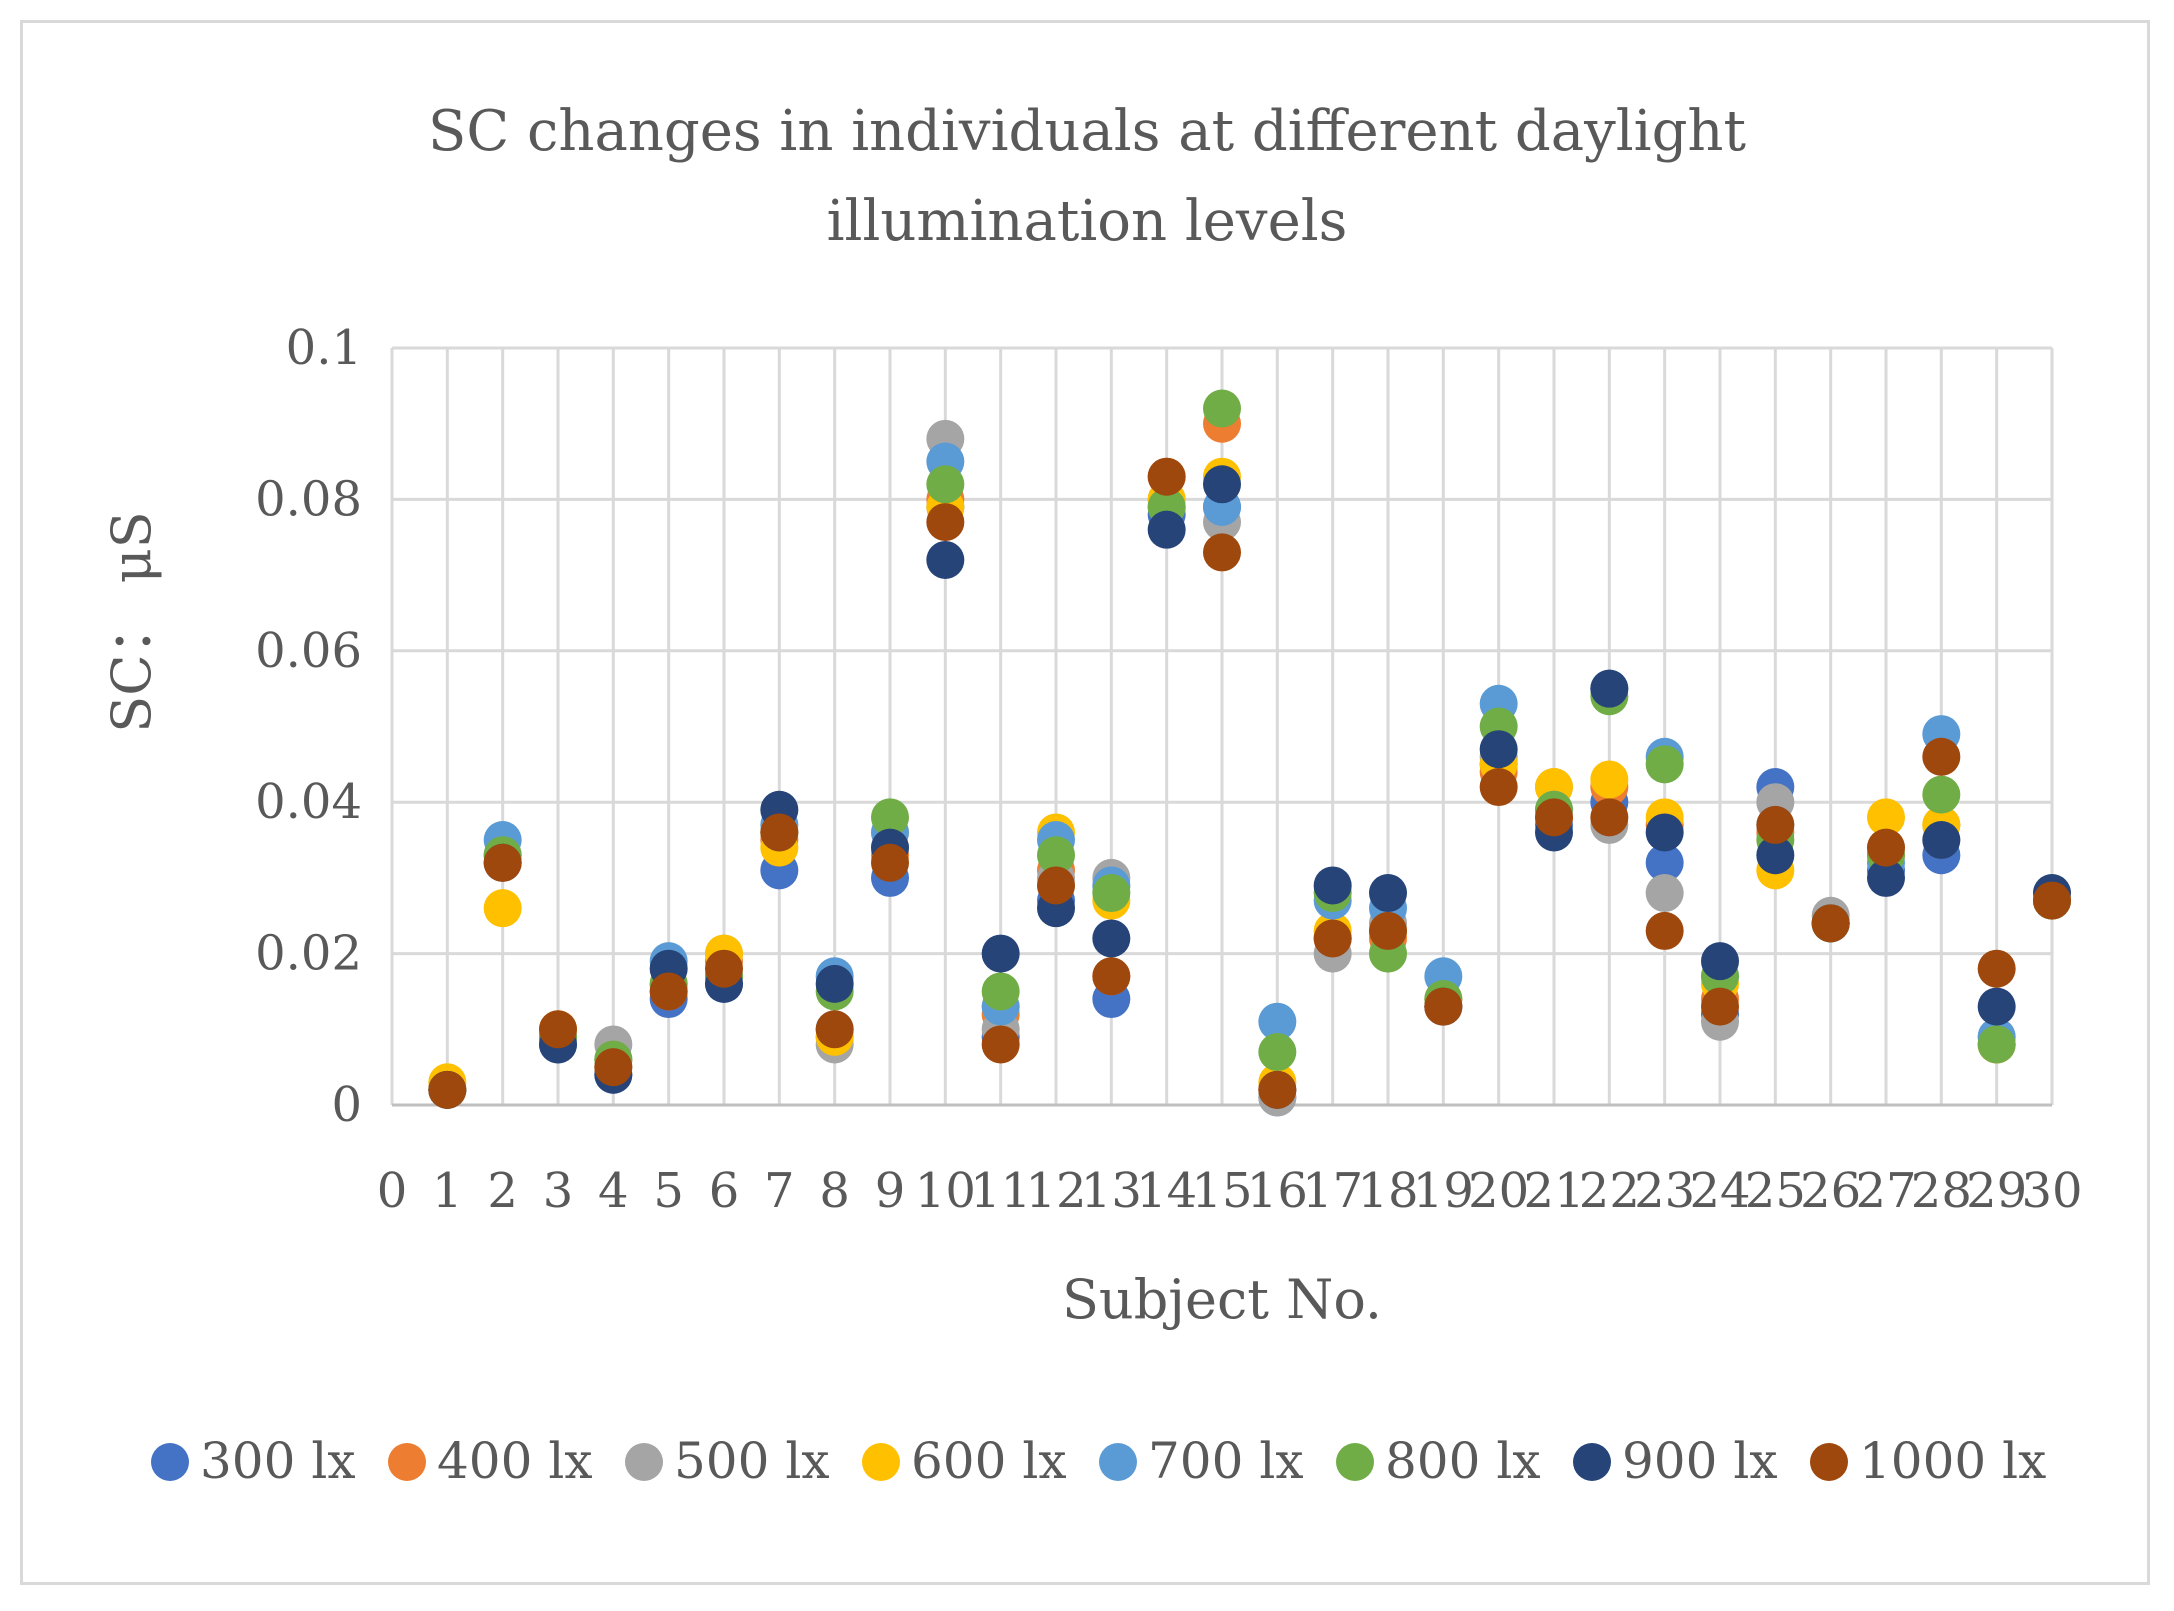  Describe the element at coordinates (613, 1191) in the screenshot. I see `x-tick-label: 4` at that location.